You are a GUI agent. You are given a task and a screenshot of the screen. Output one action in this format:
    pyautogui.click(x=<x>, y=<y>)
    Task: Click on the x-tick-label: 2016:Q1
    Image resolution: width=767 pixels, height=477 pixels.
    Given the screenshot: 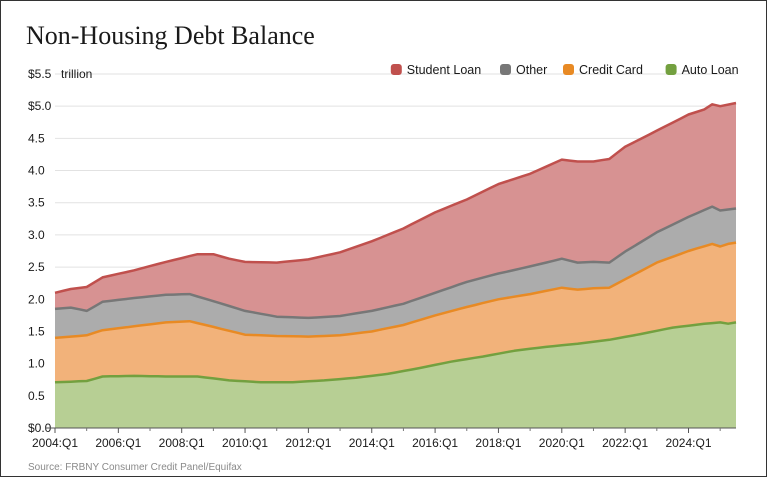 What is the action you would take?
    pyautogui.click(x=435, y=443)
    